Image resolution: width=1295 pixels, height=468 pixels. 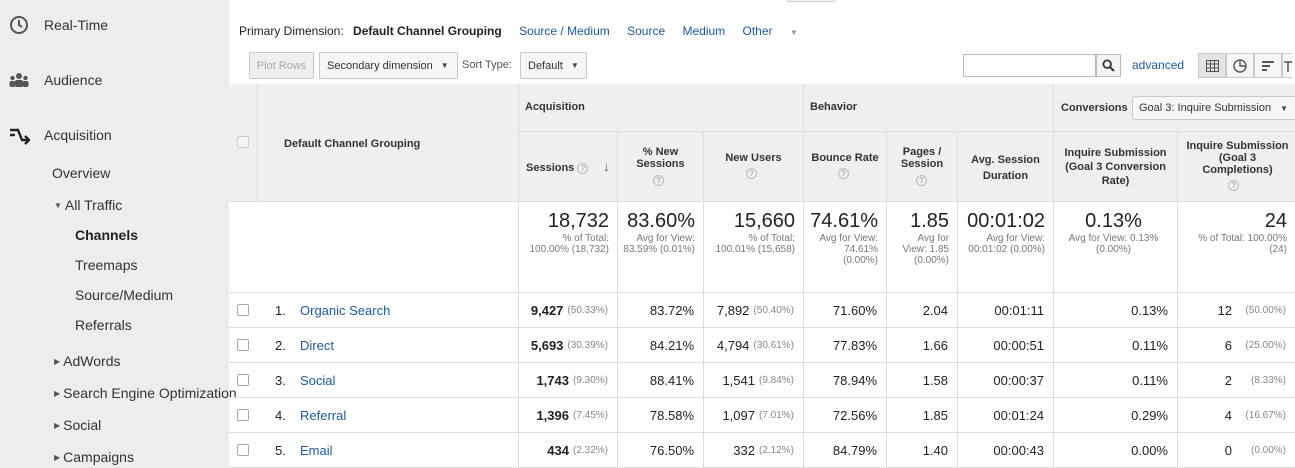 I want to click on row-channel-link: Social, so click(x=318, y=380).